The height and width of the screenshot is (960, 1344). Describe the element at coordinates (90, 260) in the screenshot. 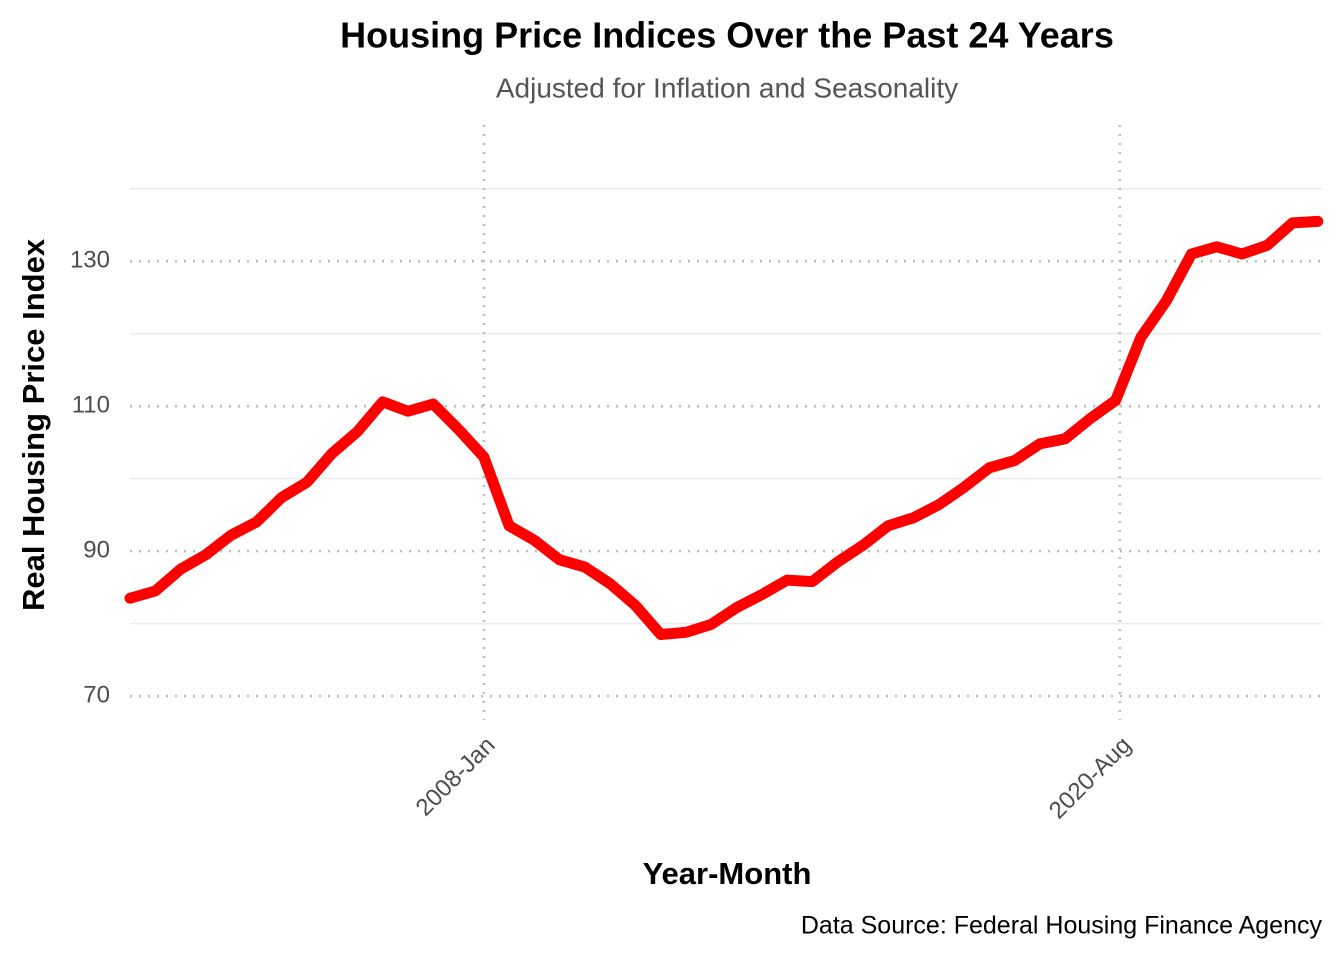

I see `y-tick-label: 130` at that location.